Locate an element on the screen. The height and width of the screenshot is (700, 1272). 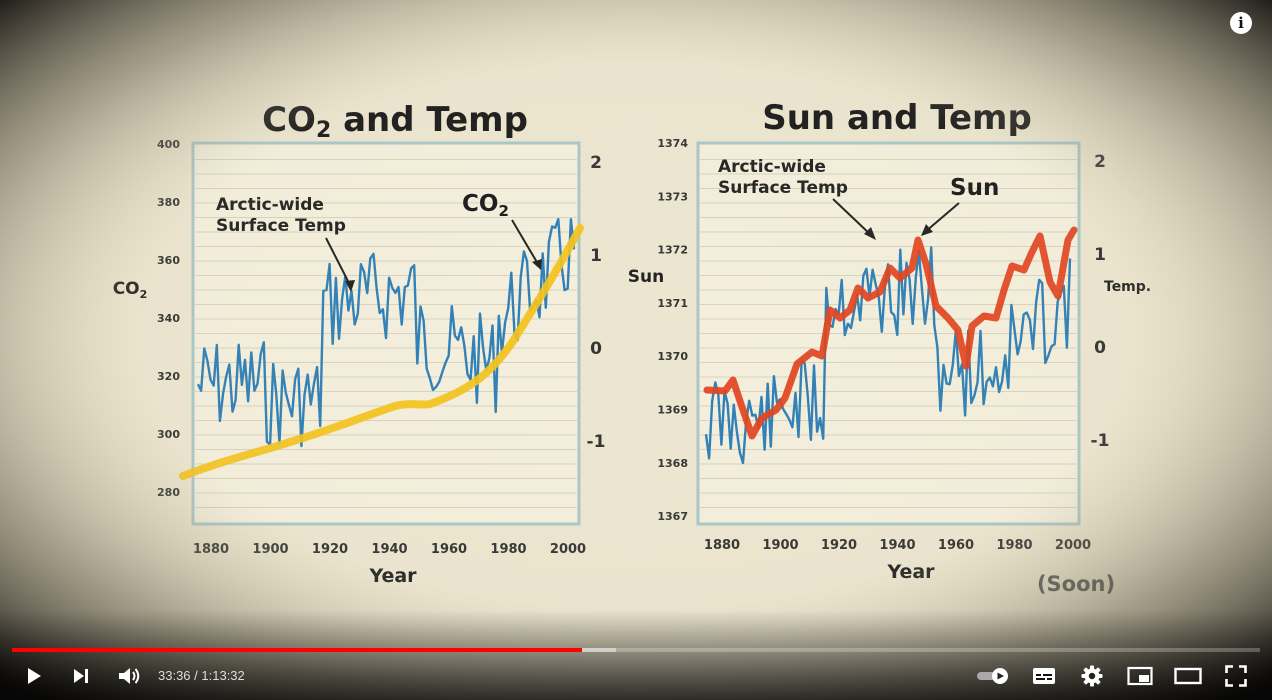
fullscreen-icon is located at coordinates (1236, 676).